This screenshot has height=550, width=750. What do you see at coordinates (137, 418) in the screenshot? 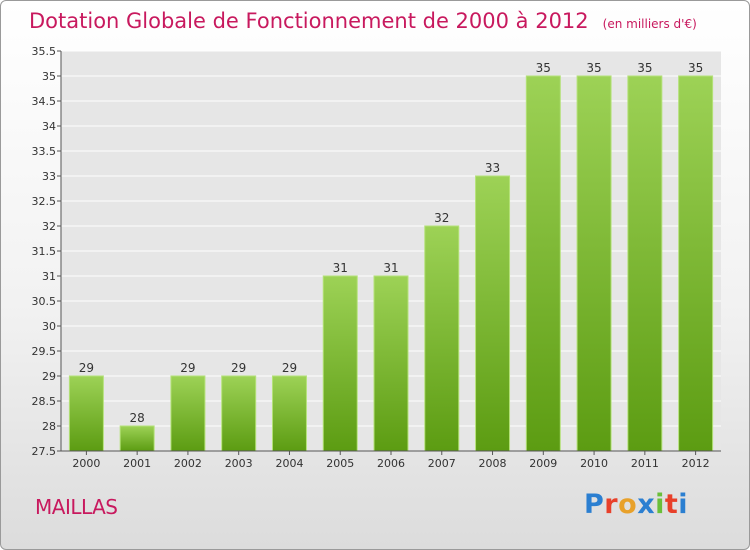
I see `data-label: 28` at bounding box center [137, 418].